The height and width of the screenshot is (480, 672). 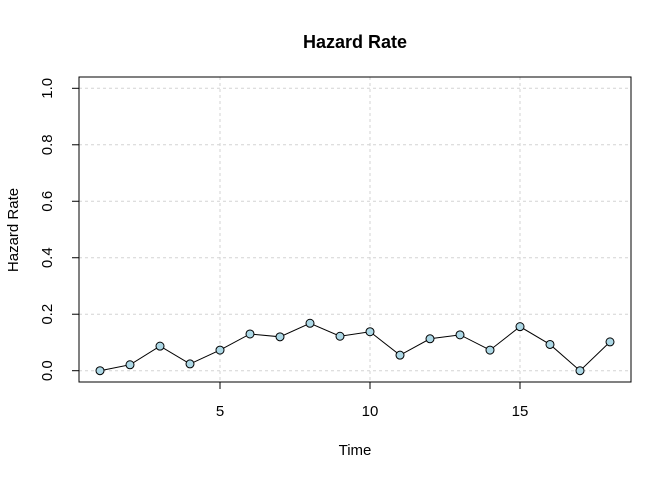 I want to click on y-tick-label-4: 0.8, so click(x=47, y=144).